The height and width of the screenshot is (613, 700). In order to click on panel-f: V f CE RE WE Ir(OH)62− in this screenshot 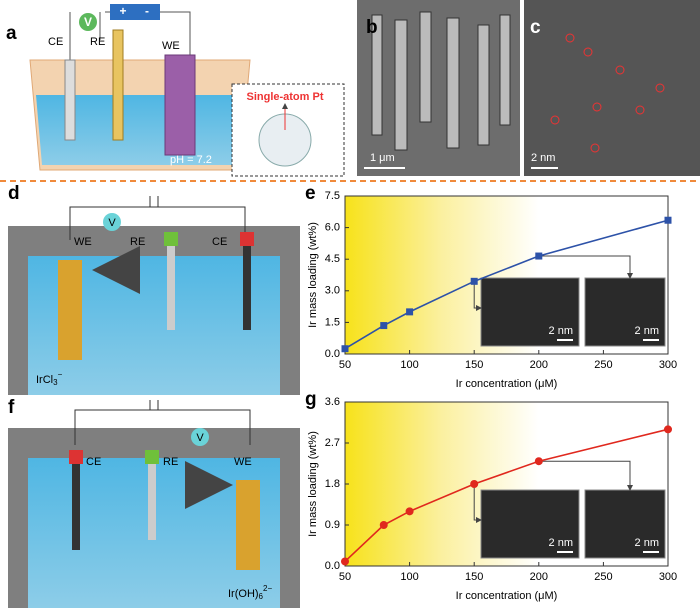, I will do `click(154, 502)`.